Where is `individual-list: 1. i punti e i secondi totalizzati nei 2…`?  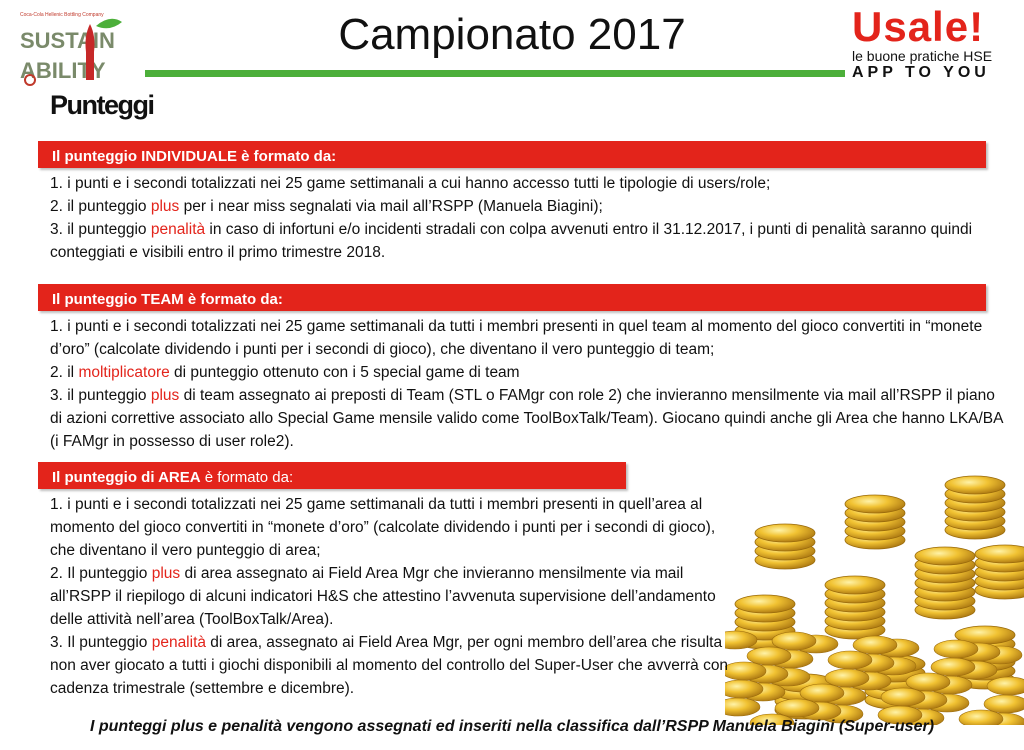 individual-list: 1. i punti e i secondi totalizzati nei 2… is located at coordinates (515, 218).